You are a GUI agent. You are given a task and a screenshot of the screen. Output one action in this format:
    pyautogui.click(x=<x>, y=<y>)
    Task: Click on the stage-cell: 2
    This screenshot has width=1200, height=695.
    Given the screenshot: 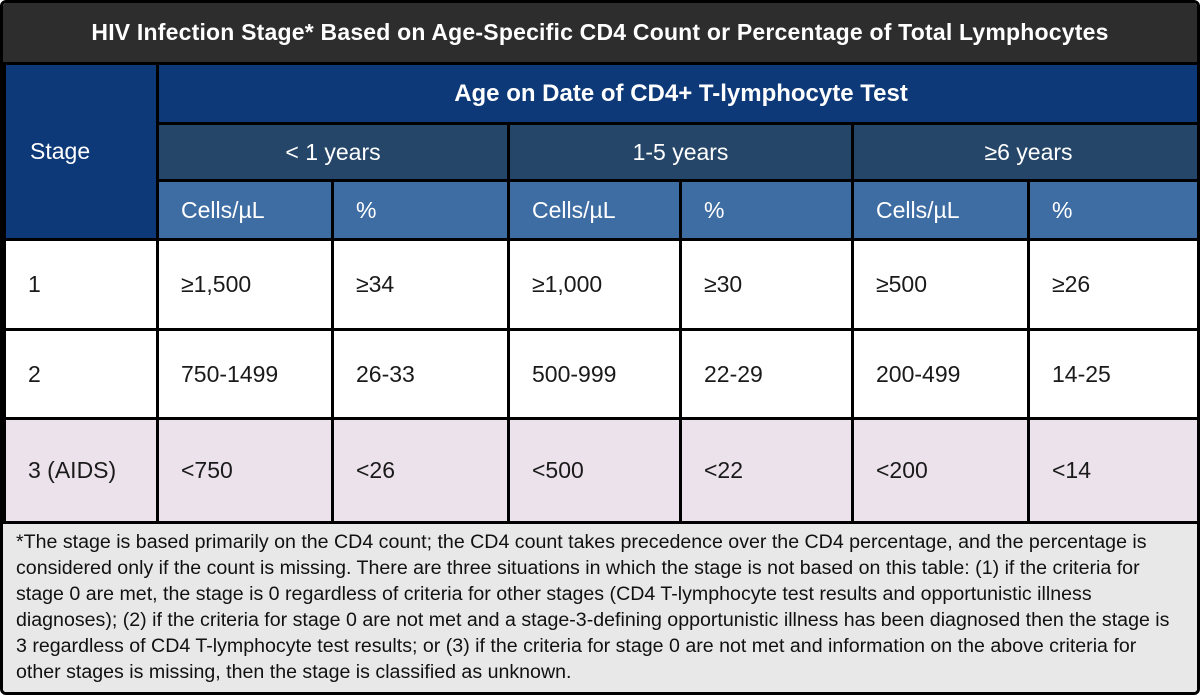 What is the action you would take?
    pyautogui.click(x=81, y=374)
    